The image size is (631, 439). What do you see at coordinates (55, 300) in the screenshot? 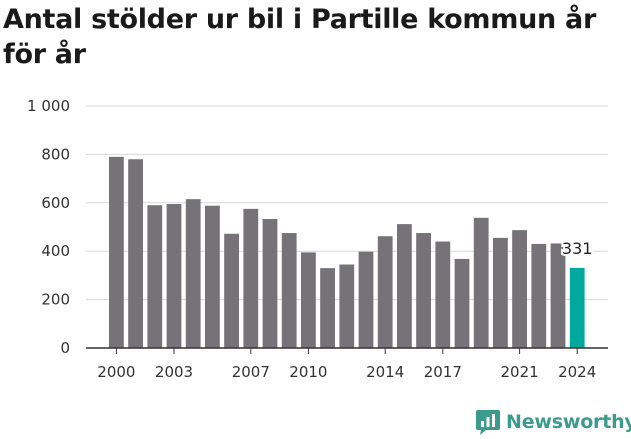
I see `y-tick-label: 200` at bounding box center [55, 300].